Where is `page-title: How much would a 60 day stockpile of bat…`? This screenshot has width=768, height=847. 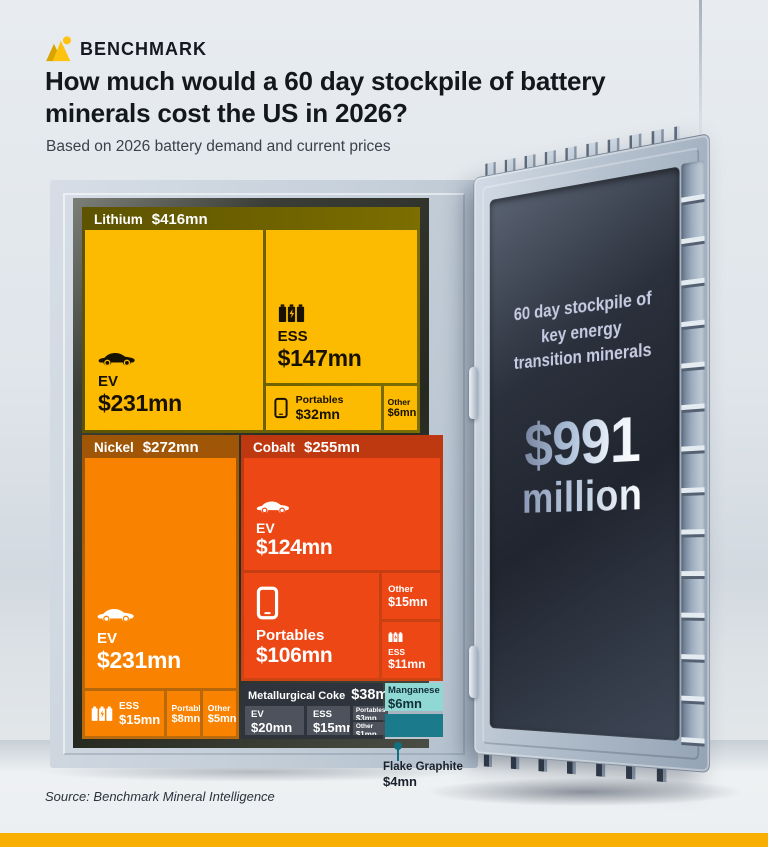 page-title: How much would a 60 day stockpile of bat… is located at coordinates (325, 97).